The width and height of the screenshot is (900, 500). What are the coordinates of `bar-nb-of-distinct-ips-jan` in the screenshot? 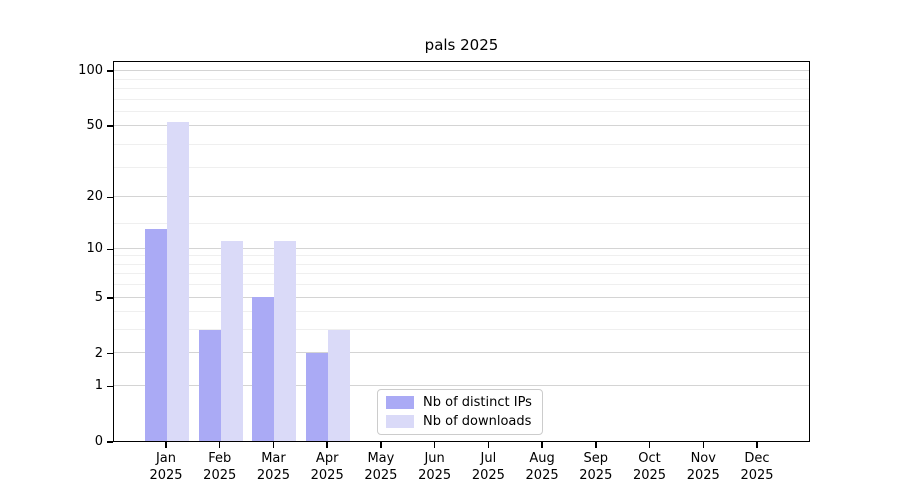 It's located at (156, 334).